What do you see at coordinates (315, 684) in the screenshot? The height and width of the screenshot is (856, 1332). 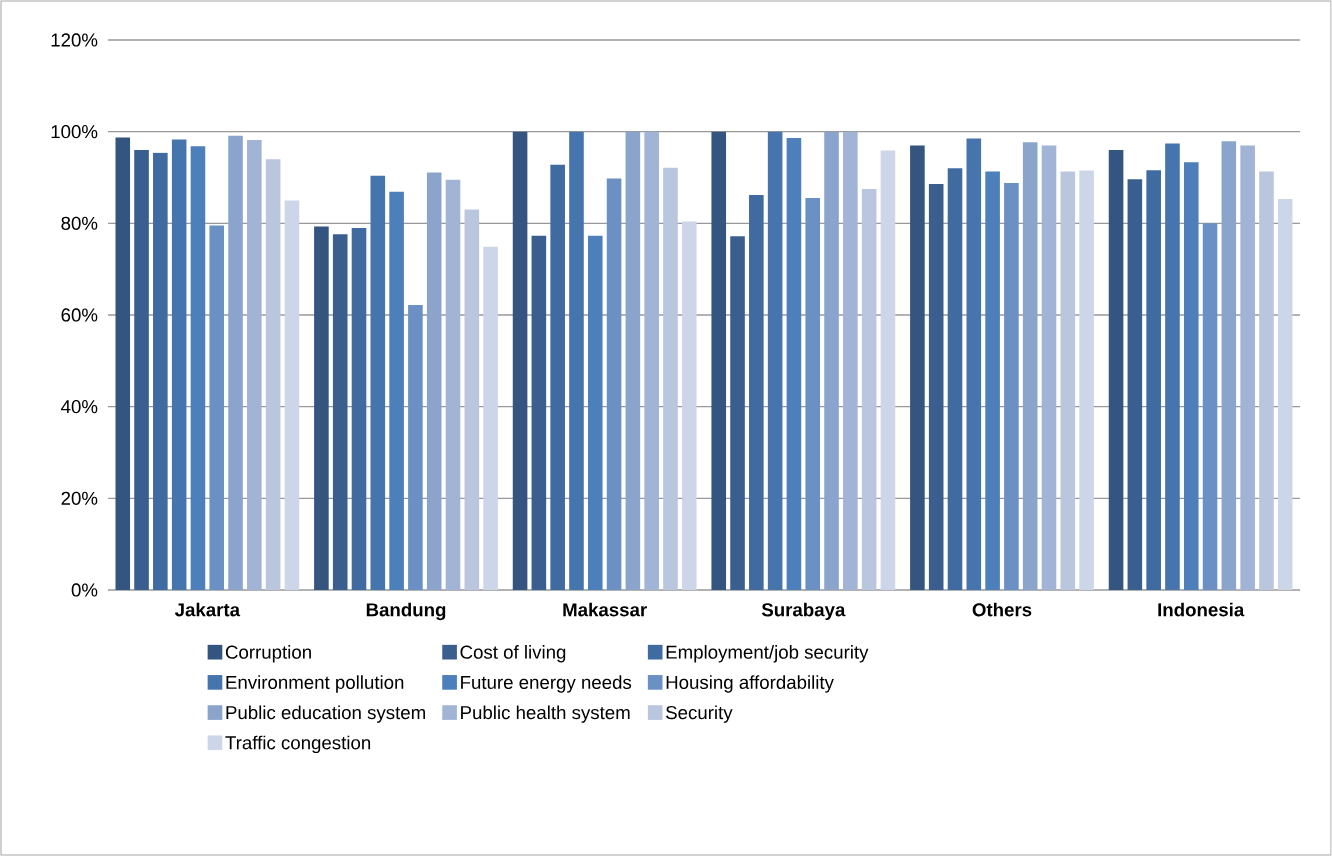 I see `legend-label: Environment pollution` at bounding box center [315, 684].